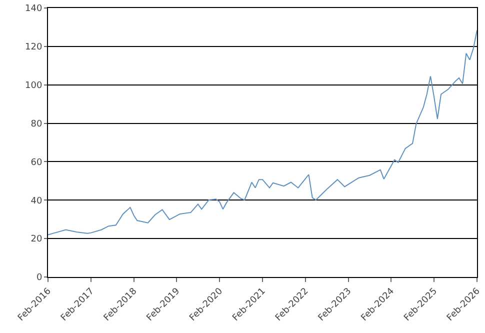 Image resolution: width=485 pixels, height=333 pixels. Describe the element at coordinates (36, 201) in the screenshot. I see `y-tick-label: 40` at that location.